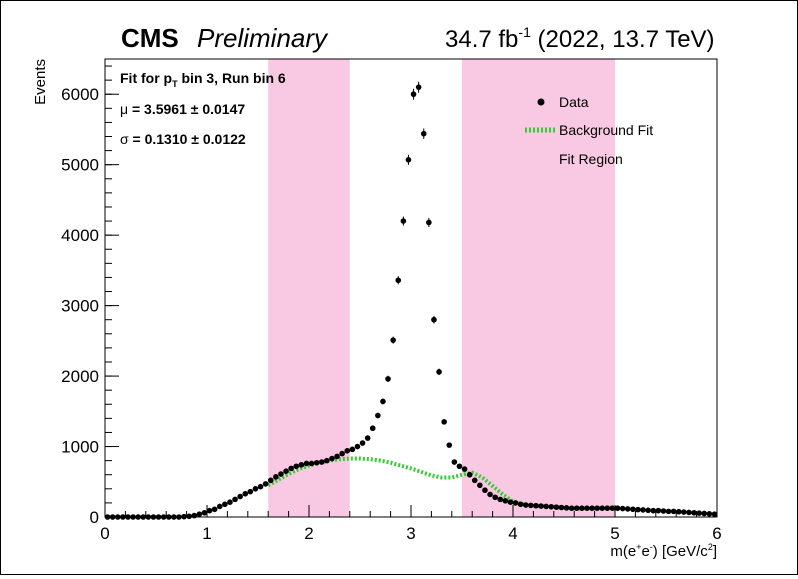 Image resolution: width=798 pixels, height=579 pixels. I want to click on lumi-exponent: -1, so click(524, 32).